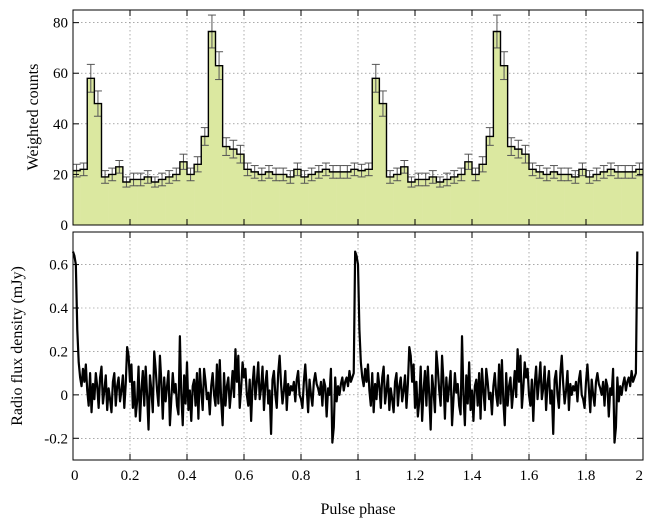 This screenshot has height=523, width=648. Describe the element at coordinates (58, 352) in the screenshot. I see `bottom-y-tick-label: 0.2` at that location.